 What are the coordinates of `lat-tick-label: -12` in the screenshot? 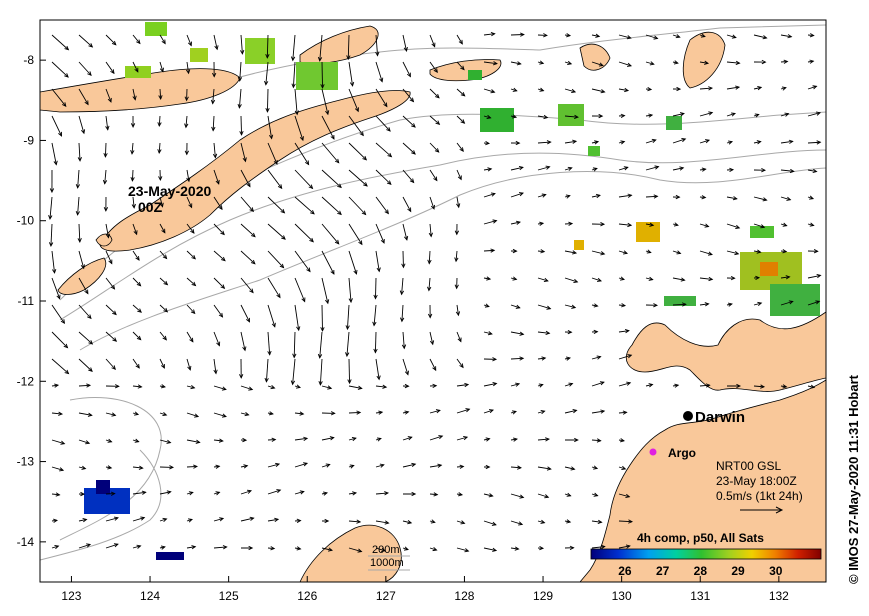 It's located at (26, 381).